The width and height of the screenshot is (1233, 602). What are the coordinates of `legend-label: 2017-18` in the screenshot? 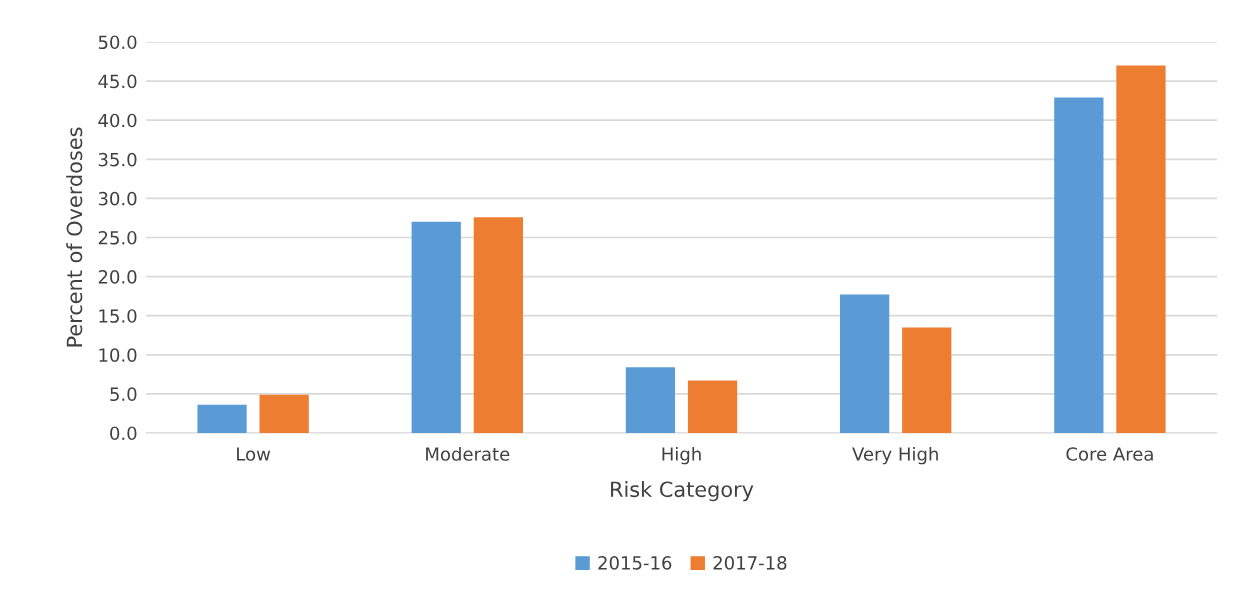 It's located at (750, 562).